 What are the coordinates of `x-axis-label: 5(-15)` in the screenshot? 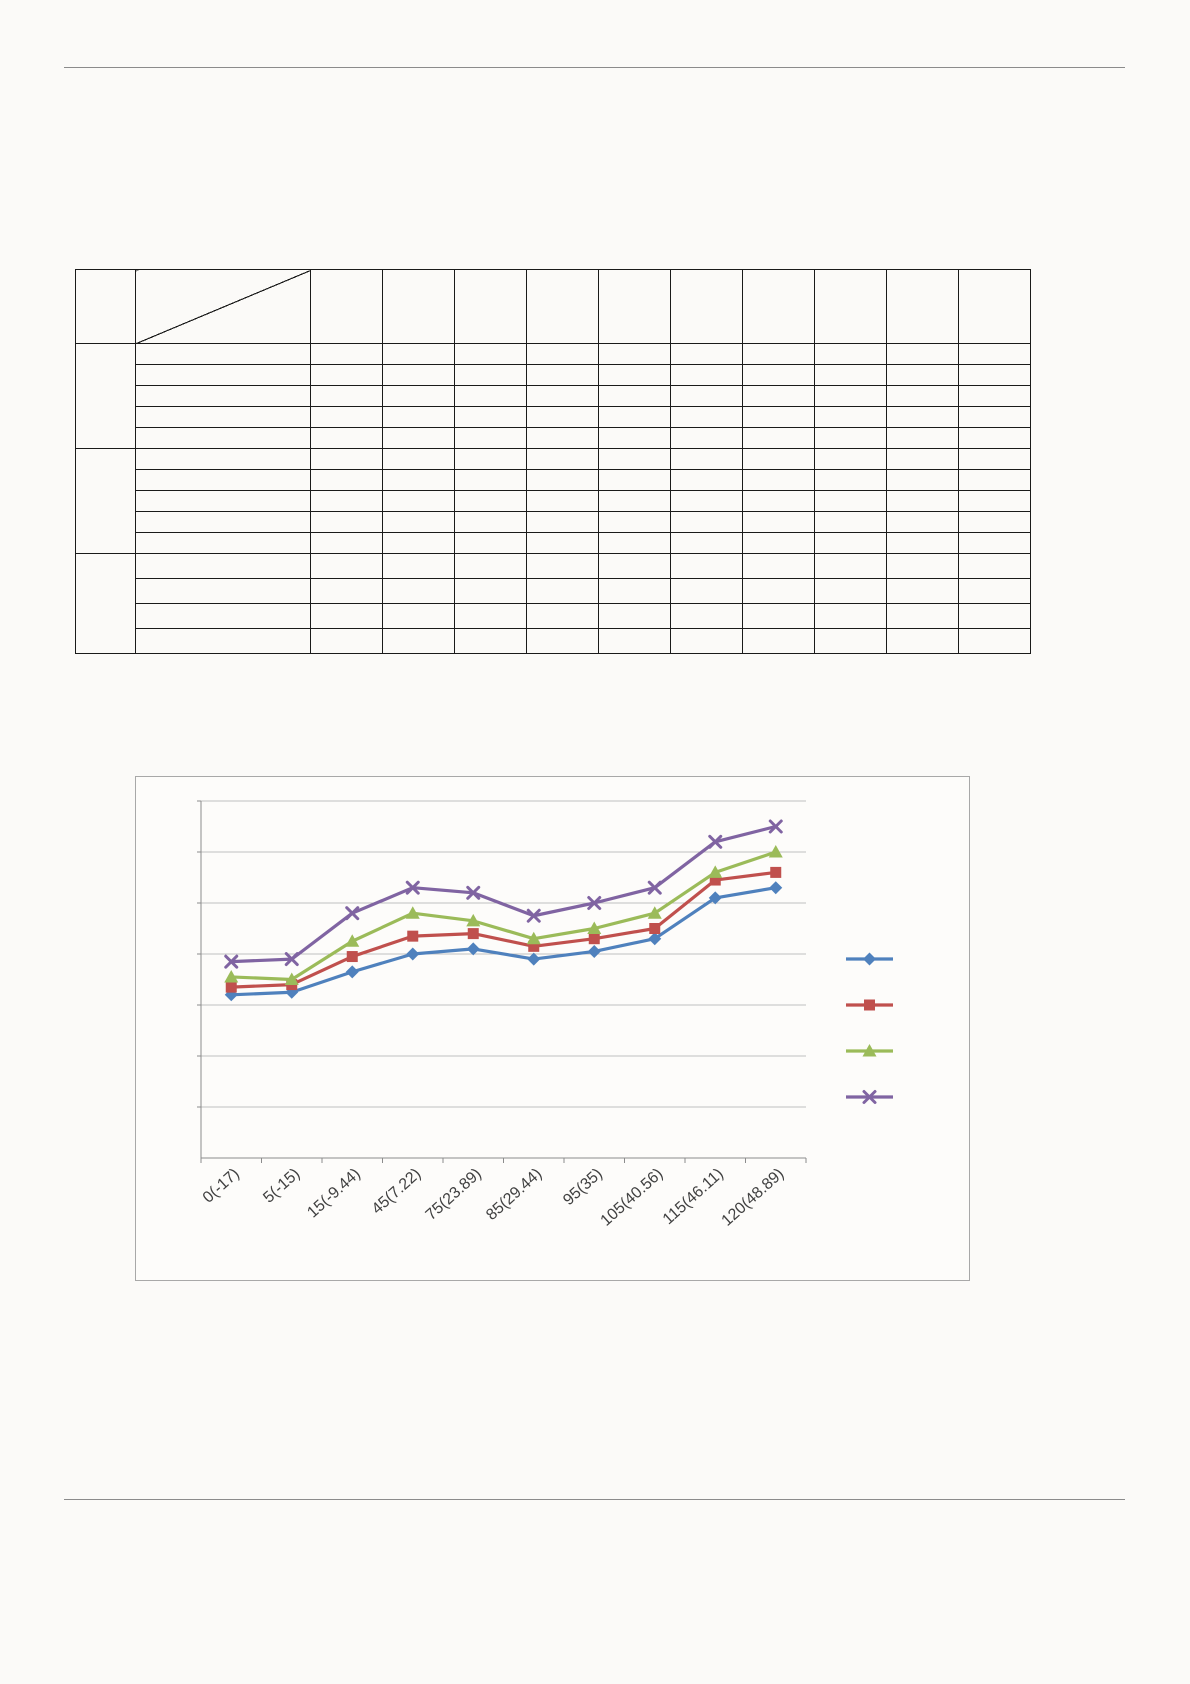 It's located at (281, 1185).